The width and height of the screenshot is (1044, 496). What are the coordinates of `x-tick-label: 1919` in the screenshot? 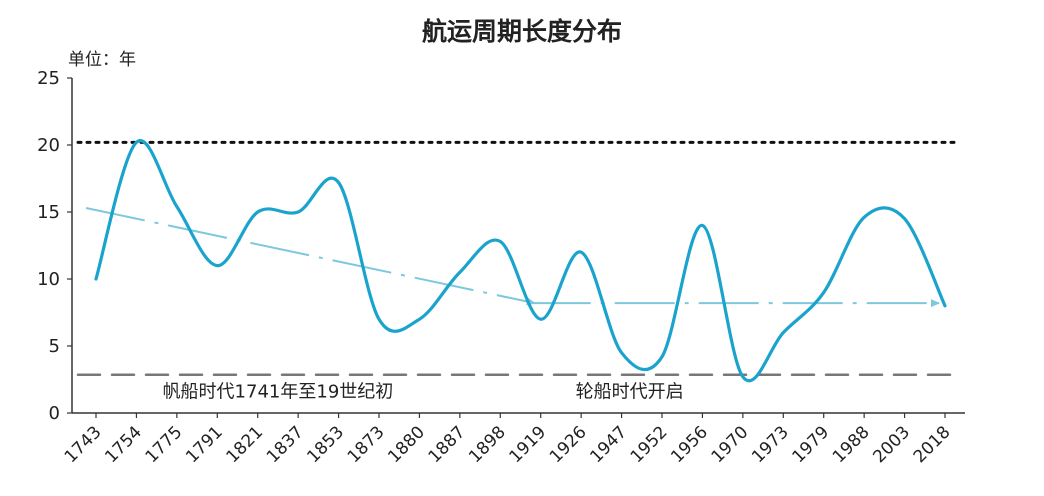 It's located at (528, 444).